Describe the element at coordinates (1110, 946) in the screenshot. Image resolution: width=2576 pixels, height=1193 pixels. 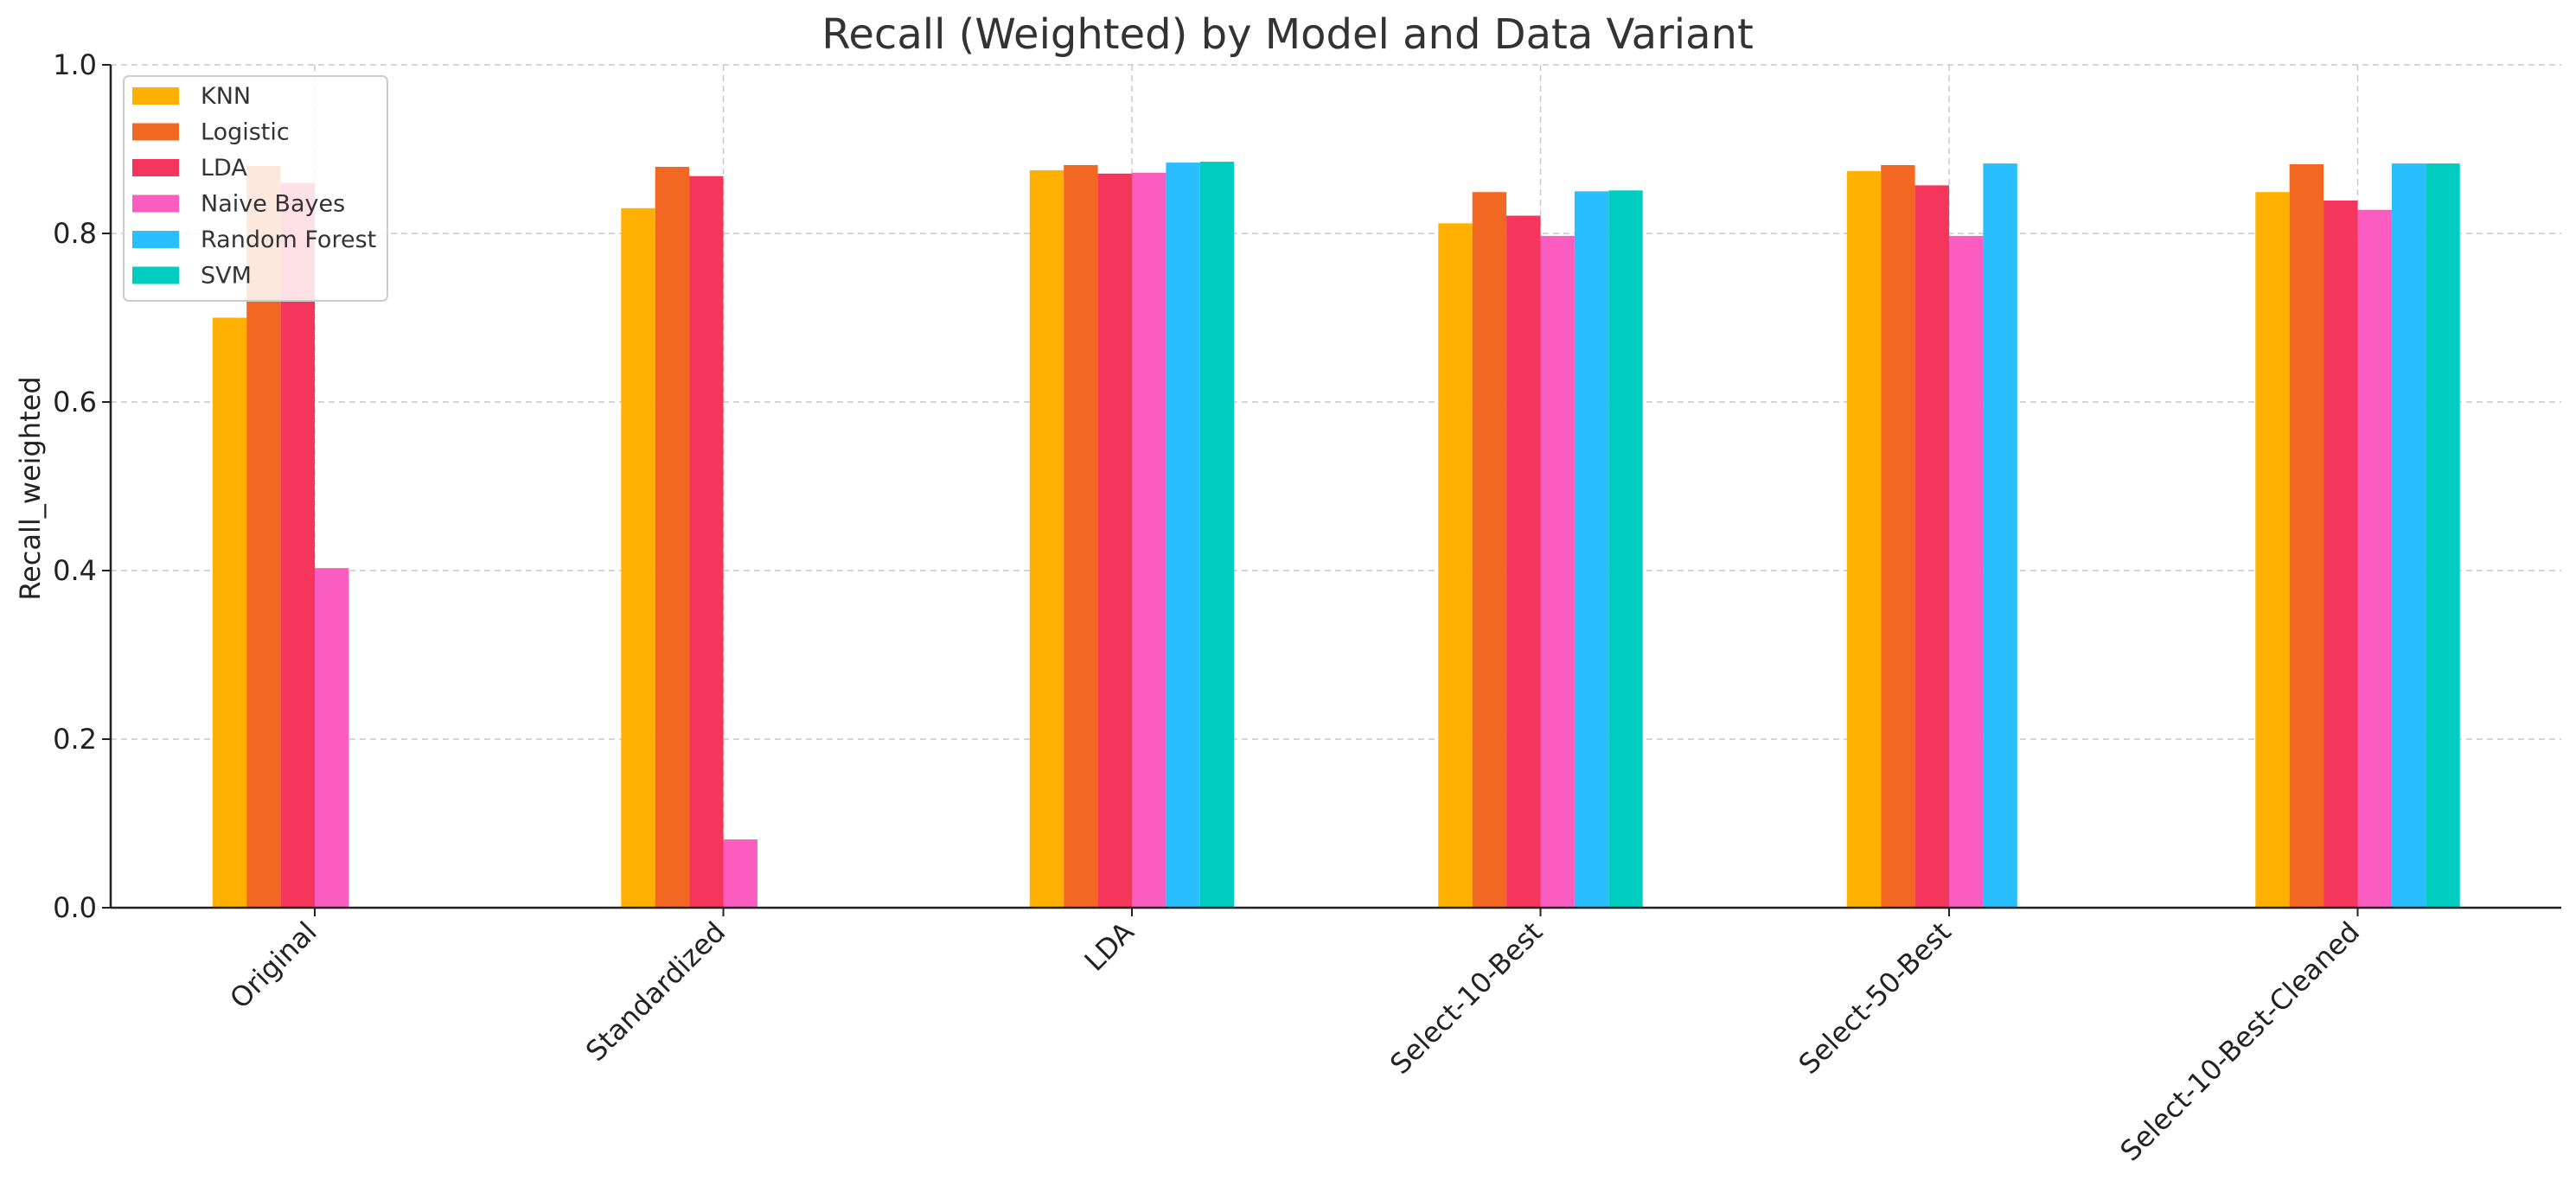
I see `x-tick-label: LDA` at that location.